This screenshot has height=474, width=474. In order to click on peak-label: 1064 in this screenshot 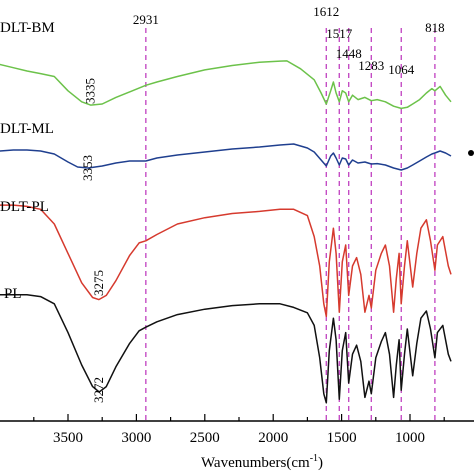, I will do `click(401, 69)`.